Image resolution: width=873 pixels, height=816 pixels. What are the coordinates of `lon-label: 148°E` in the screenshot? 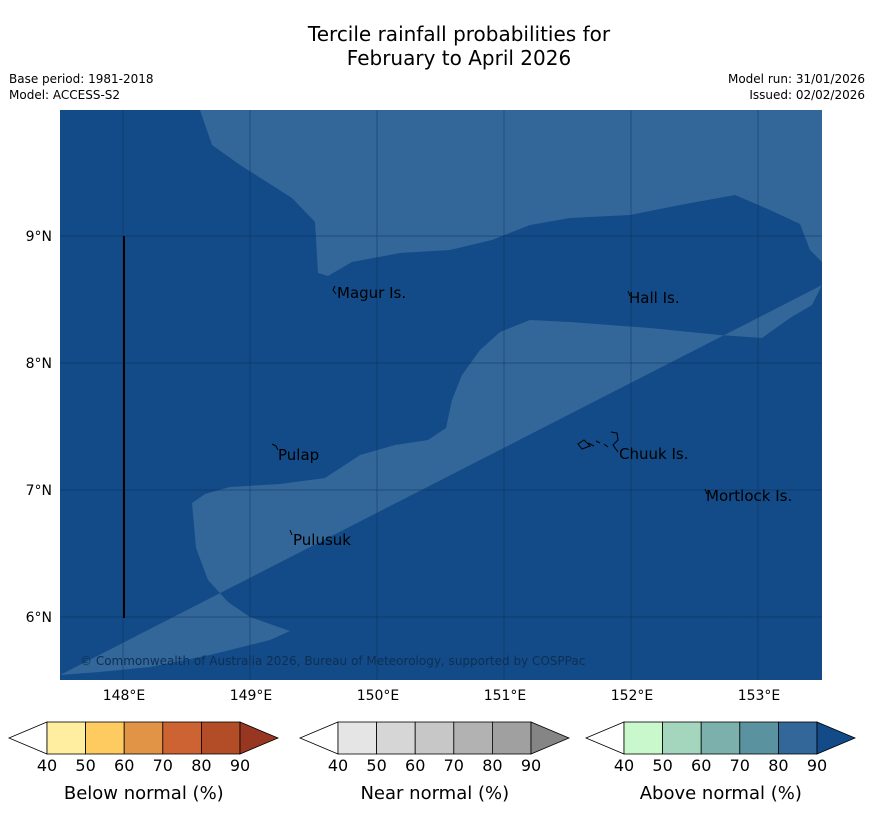 It's located at (124, 696).